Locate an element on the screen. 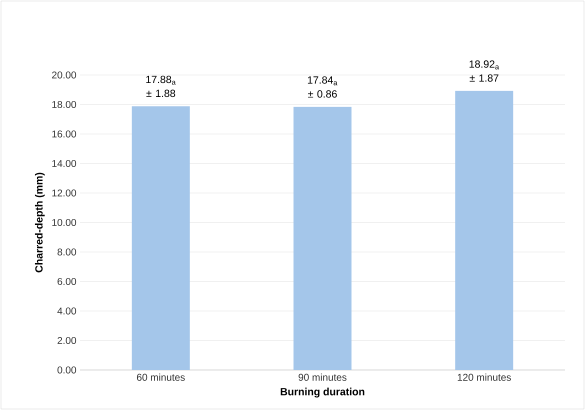 This screenshot has height=410, width=585. y-tick-label: 14.00 is located at coordinates (64, 164).